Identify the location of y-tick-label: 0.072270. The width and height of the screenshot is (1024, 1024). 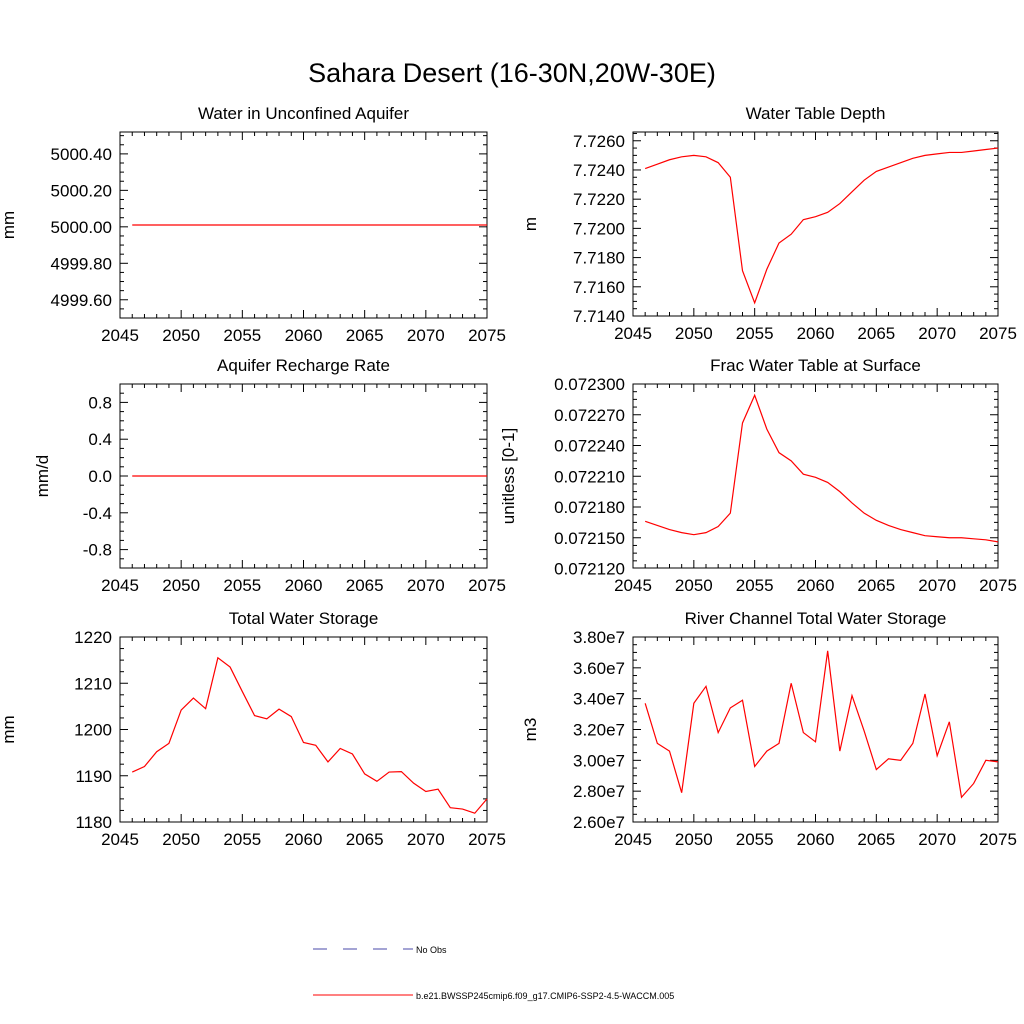
(589, 415).